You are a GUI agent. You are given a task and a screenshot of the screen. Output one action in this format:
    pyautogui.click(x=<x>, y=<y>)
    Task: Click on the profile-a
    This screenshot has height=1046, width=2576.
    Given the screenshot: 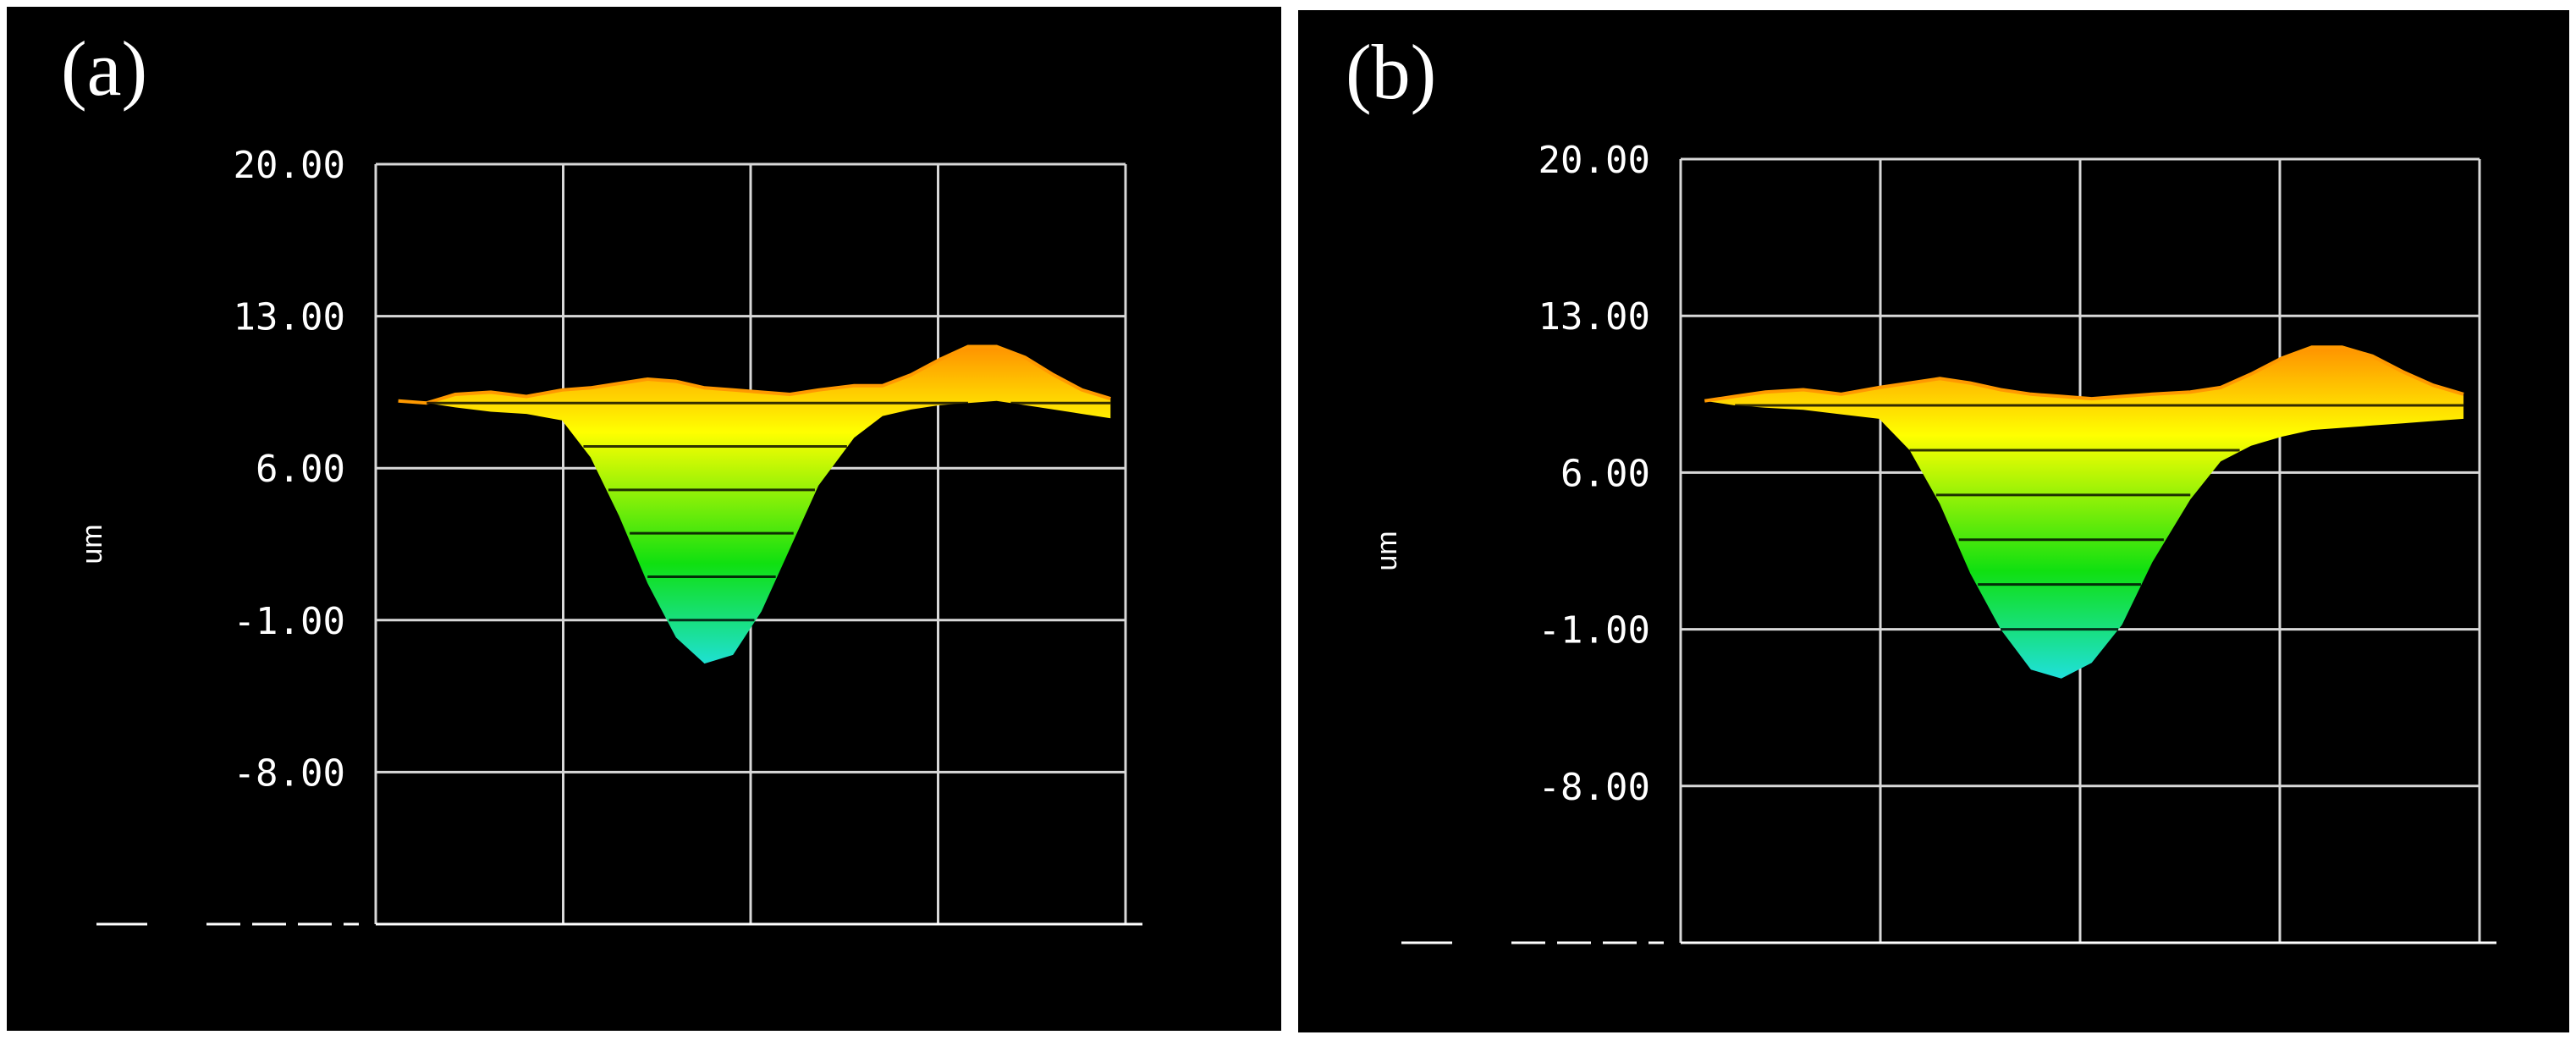 What is the action you would take?
    pyautogui.click(x=754, y=504)
    